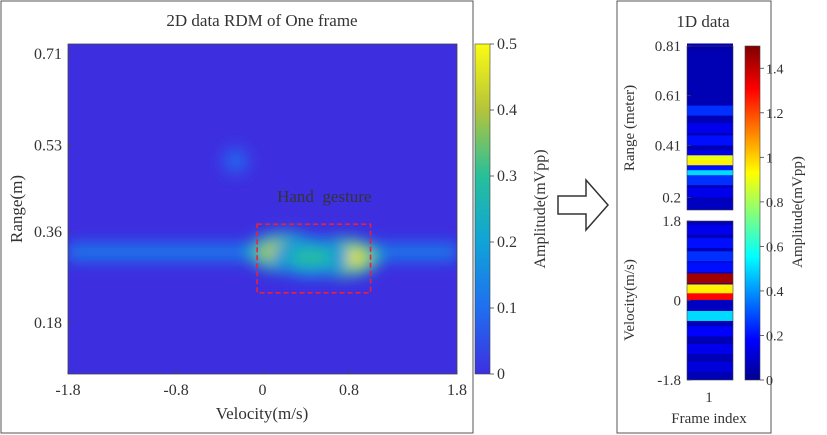  Describe the element at coordinates (668, 47) in the screenshot. I see `strip-y-tick-label: 0.81` at that location.